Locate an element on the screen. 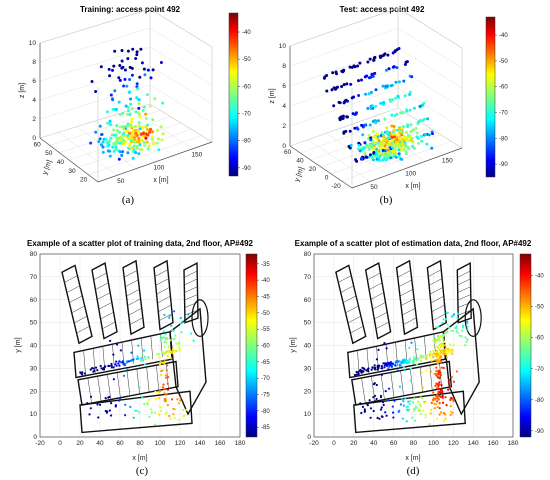 Image resolution: width=550 pixels, height=480 pixels. x-tick-label: 50 is located at coordinates (374, 187).